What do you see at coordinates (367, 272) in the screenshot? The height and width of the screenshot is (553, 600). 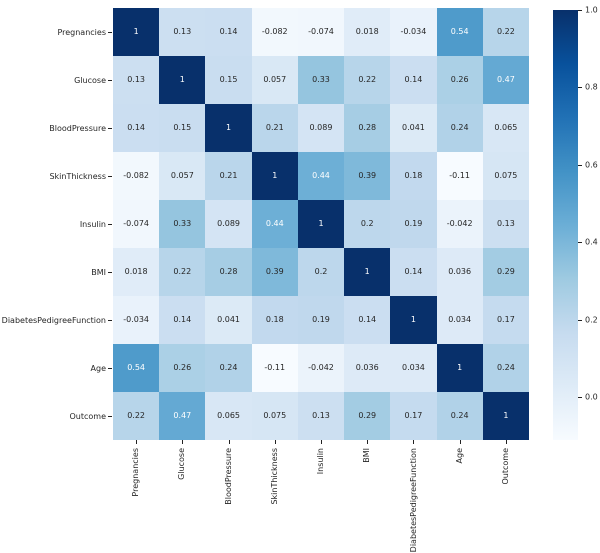 I see `heatmap-cell-BMI-BMI: 1` at bounding box center [367, 272].